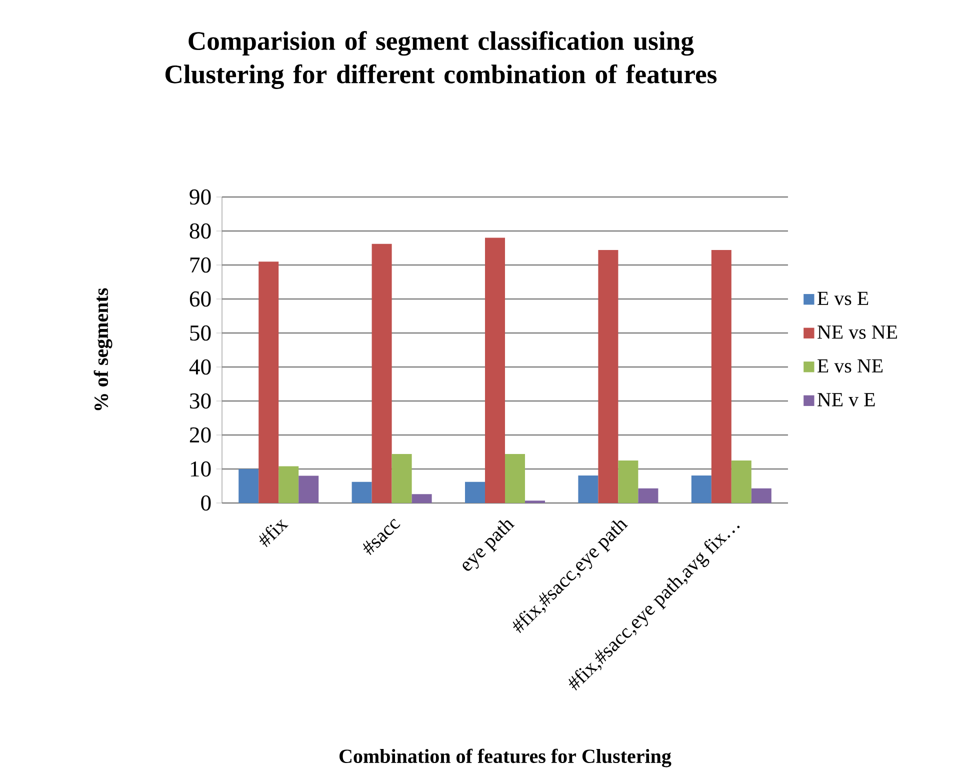  Describe the element at coordinates (200, 231) in the screenshot. I see `y-tick-label: 80` at that location.